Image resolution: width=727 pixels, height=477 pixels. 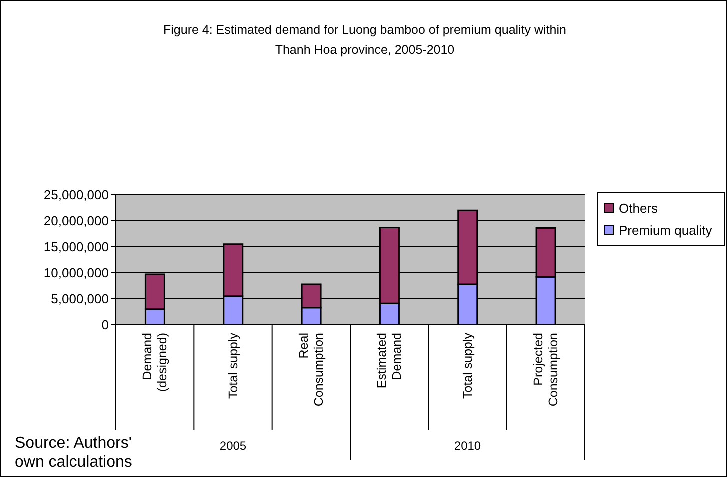 What do you see at coordinates (105, 325) in the screenshot?
I see `y-tick-label: 0` at bounding box center [105, 325].